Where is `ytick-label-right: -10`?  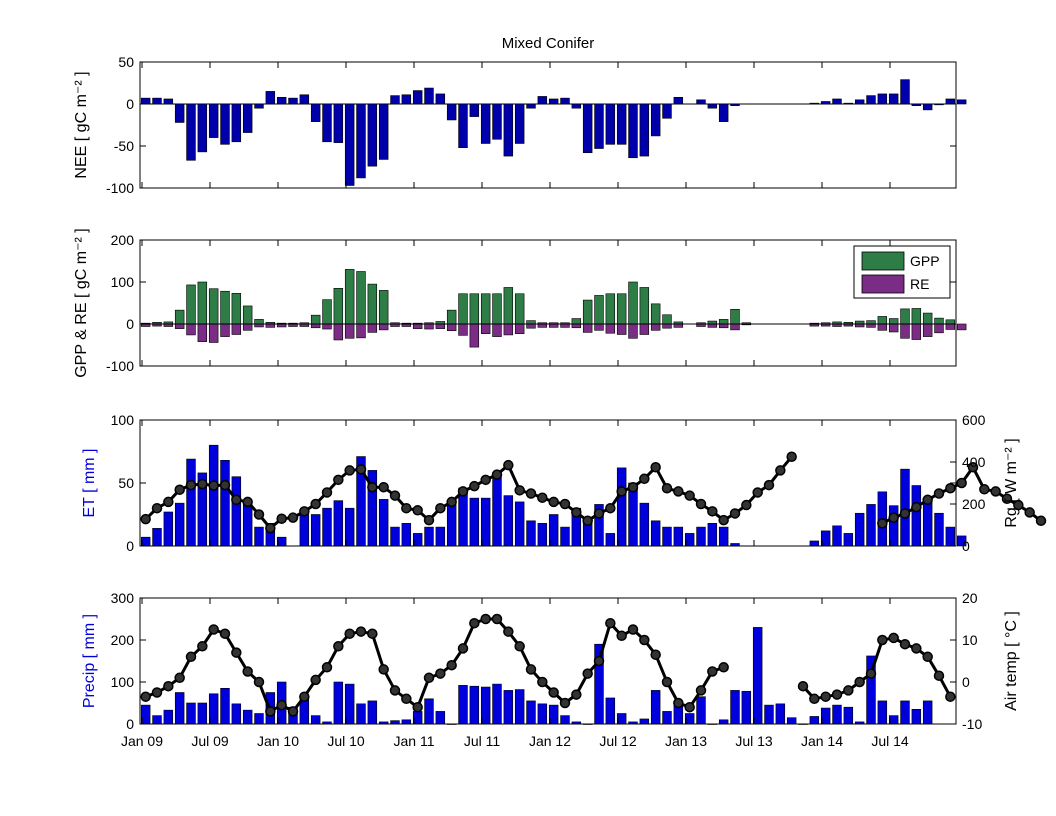 ytick-label-right: -10 is located at coordinates (972, 724).